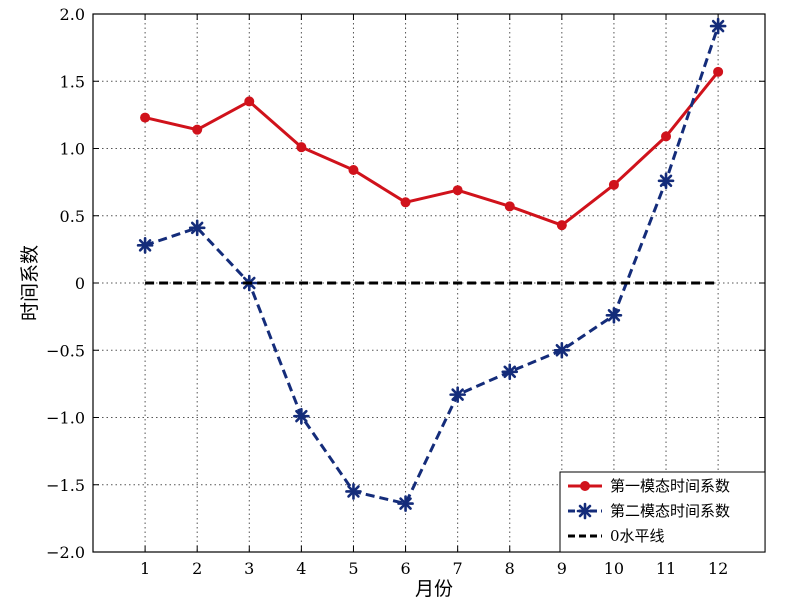 This screenshot has height=600, width=800. What do you see at coordinates (353, 568) in the screenshot?
I see `x-tick-label: 5` at bounding box center [353, 568].